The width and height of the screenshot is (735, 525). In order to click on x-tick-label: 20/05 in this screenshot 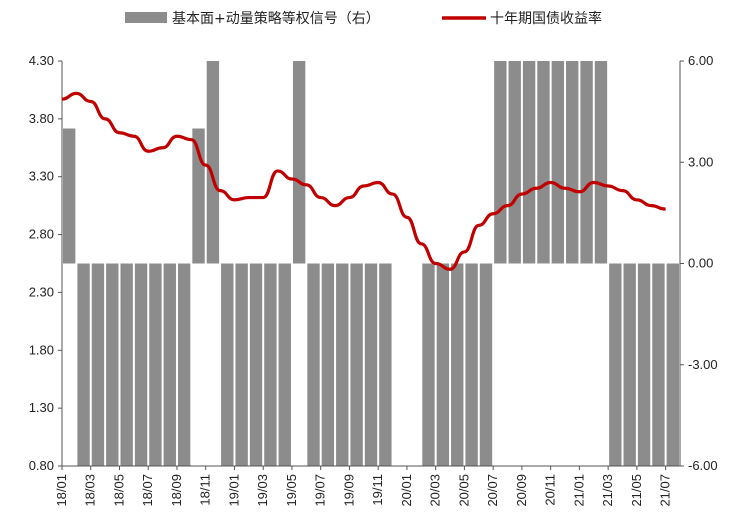, I will do `click(463, 490)`.